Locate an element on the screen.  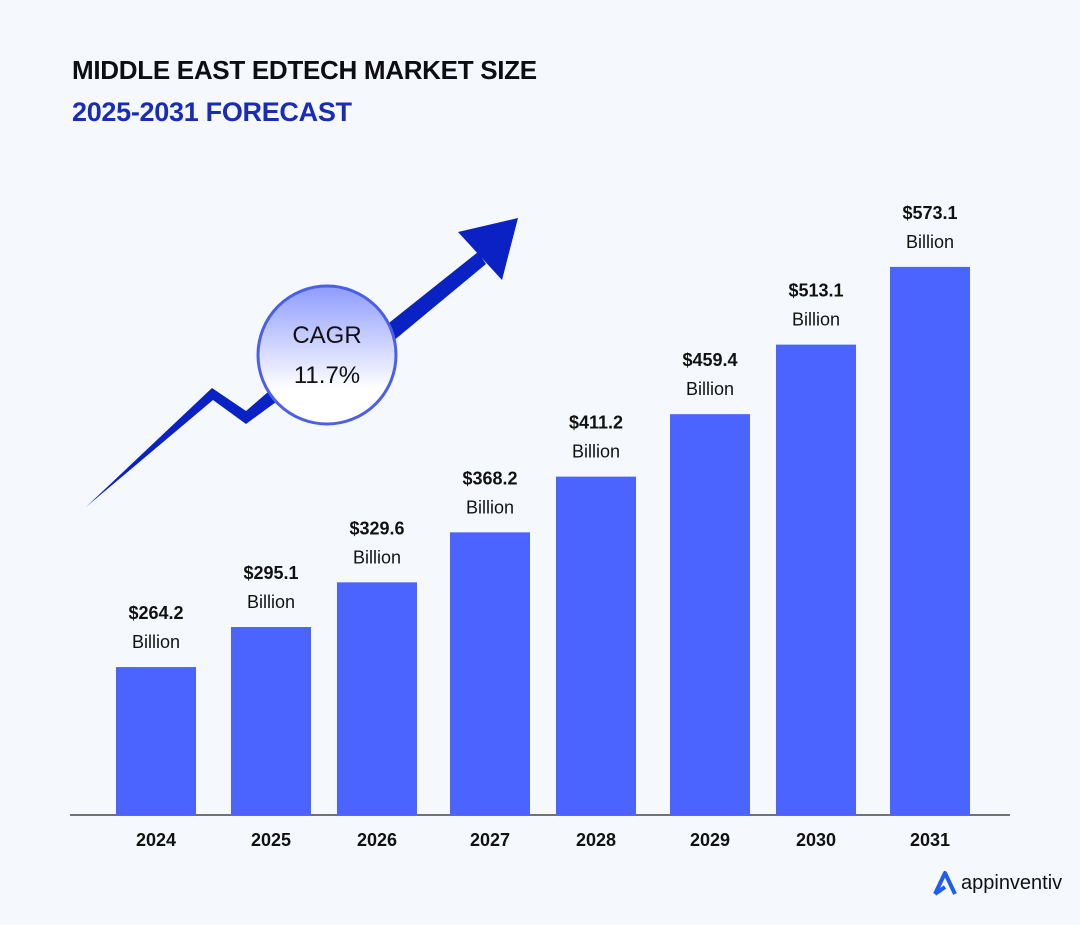
arrow-shaft is located at coordinates (433, 297).